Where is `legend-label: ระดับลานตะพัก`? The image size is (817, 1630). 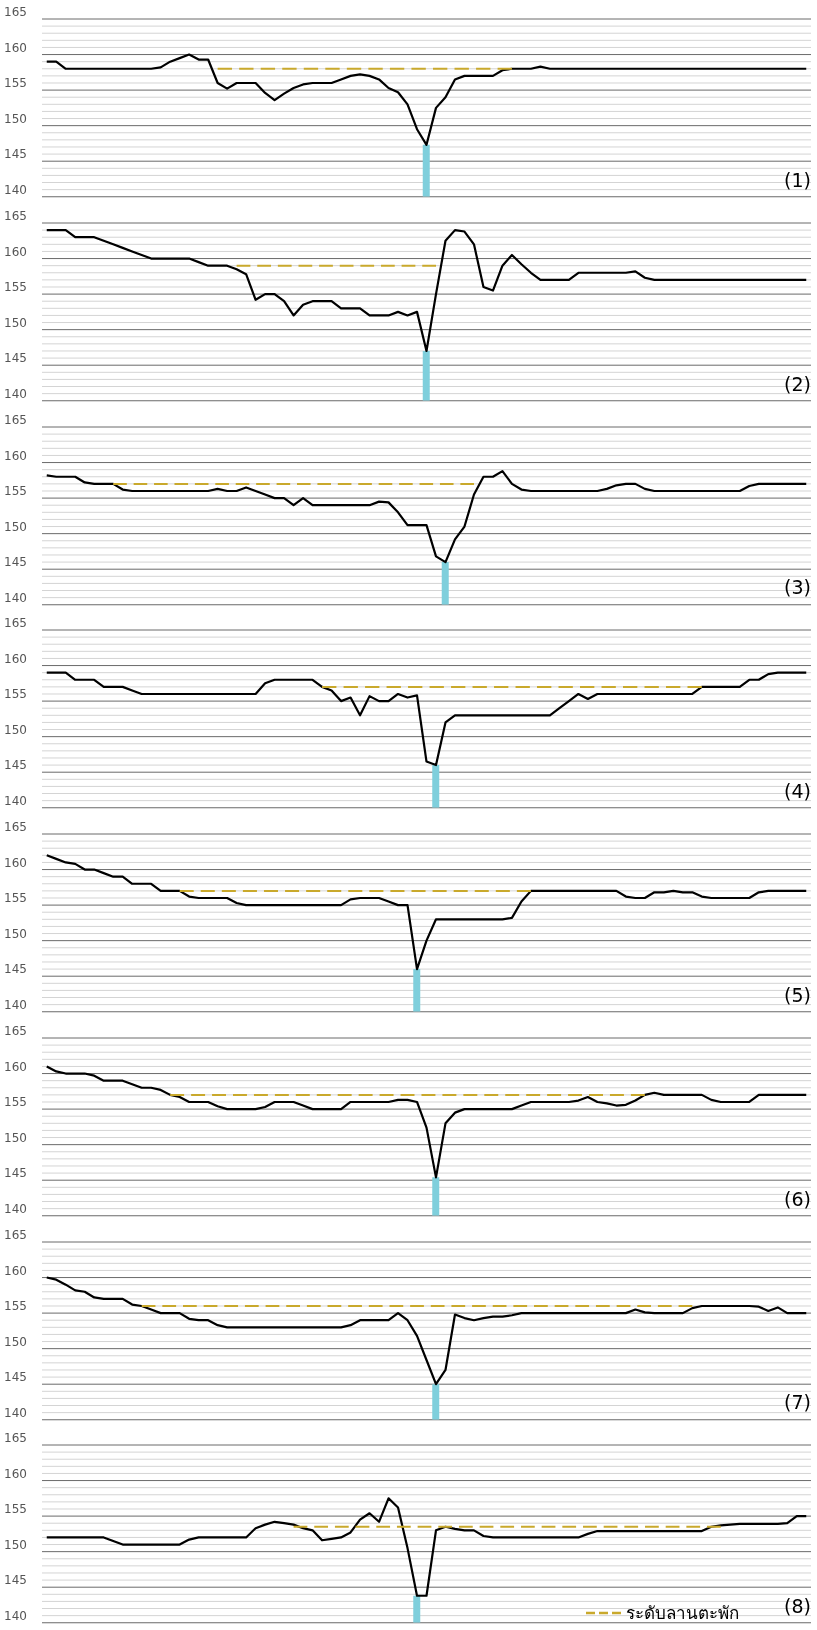
legend-label: ระดับลานตะพัก is located at coordinates (682, 1613).